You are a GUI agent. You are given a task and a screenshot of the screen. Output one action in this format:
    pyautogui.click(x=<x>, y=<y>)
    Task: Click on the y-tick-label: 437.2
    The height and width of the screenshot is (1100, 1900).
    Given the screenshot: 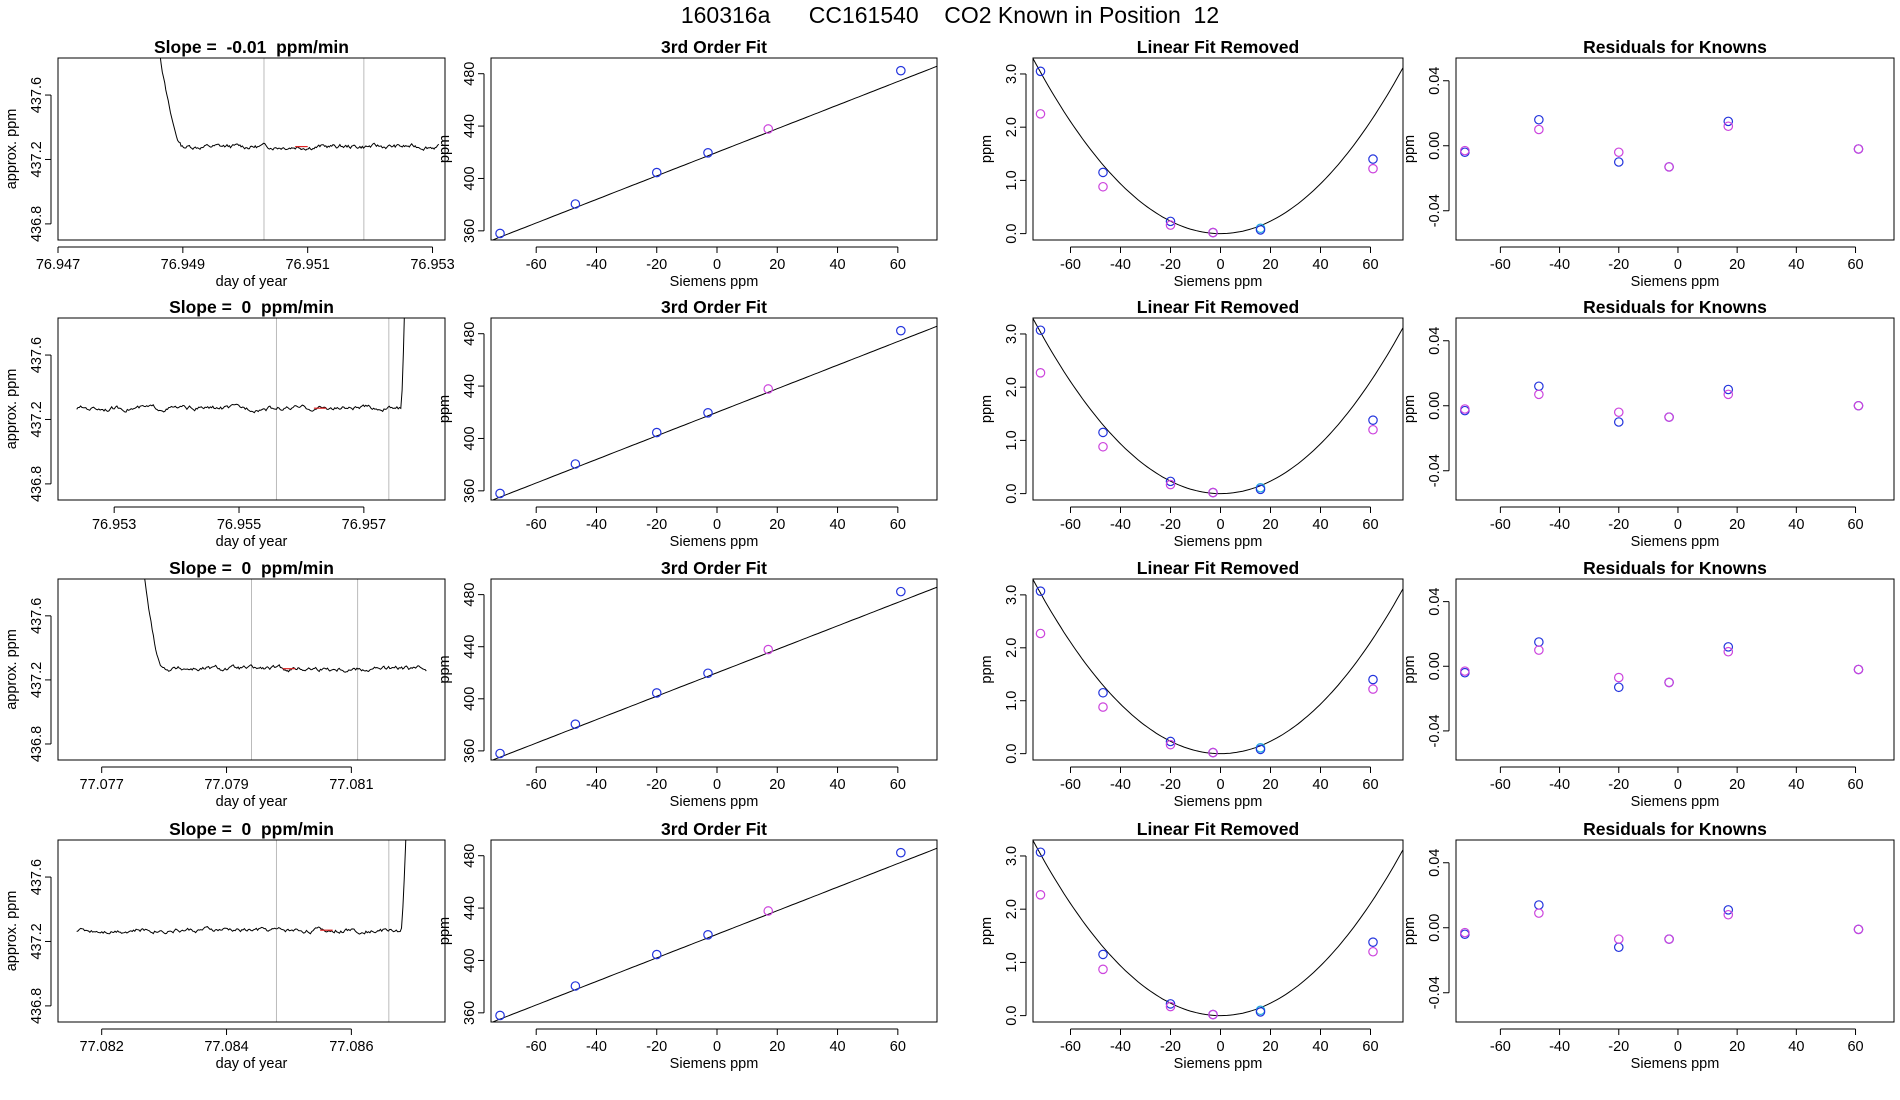 What is the action you would take?
    pyautogui.click(x=37, y=159)
    